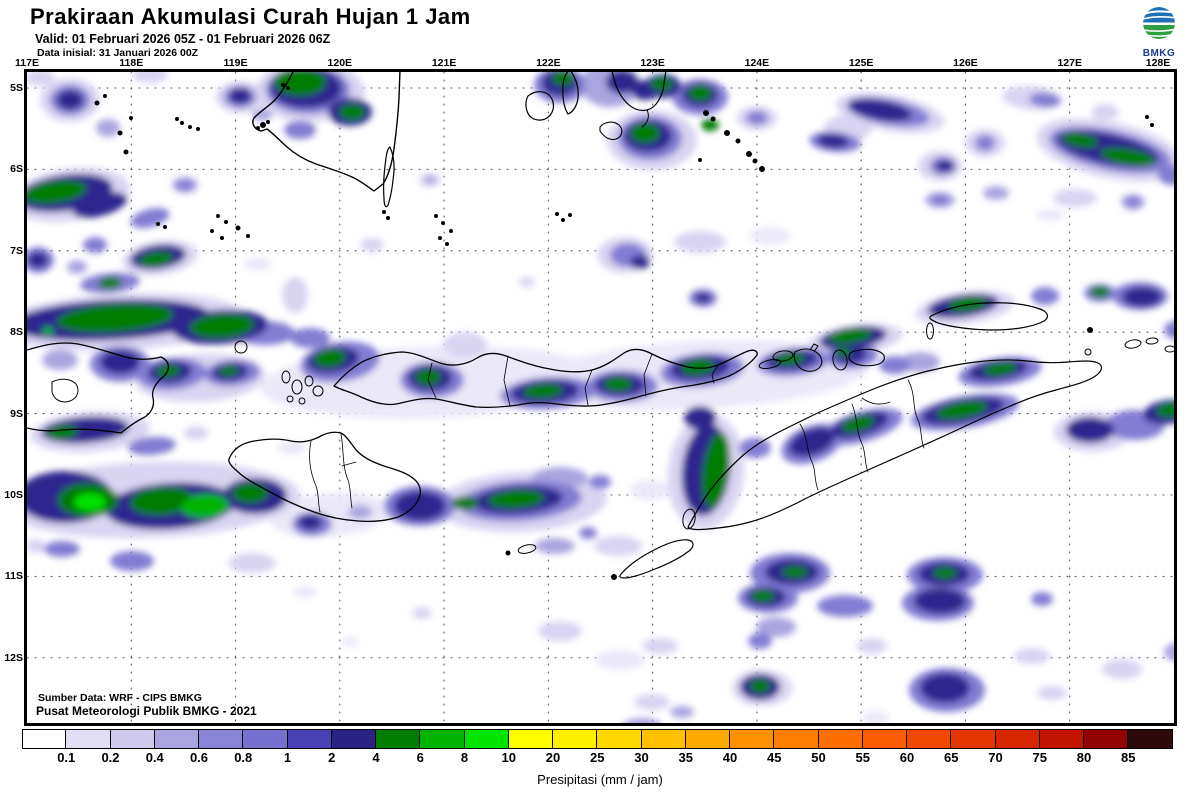 This screenshot has height=800, width=1200. Describe the element at coordinates (641, 757) in the screenshot. I see `colorbar-tick-label: 30` at that location.